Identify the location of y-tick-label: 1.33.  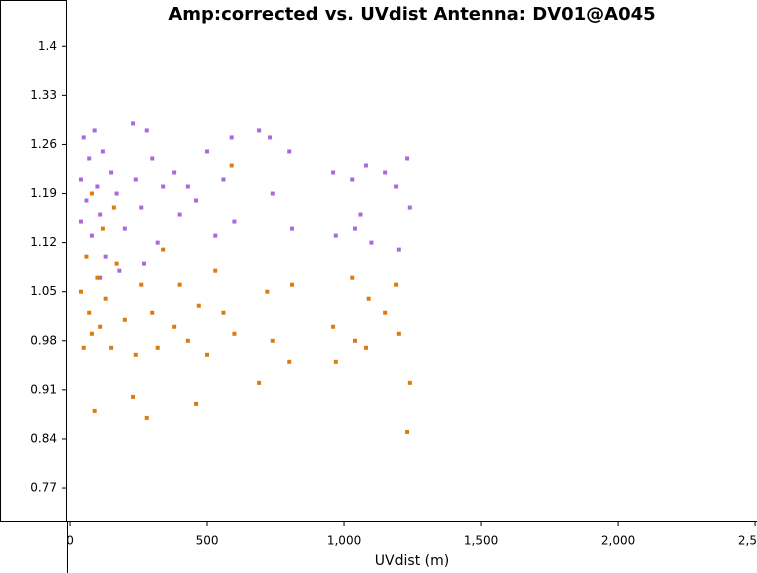
(43, 95).